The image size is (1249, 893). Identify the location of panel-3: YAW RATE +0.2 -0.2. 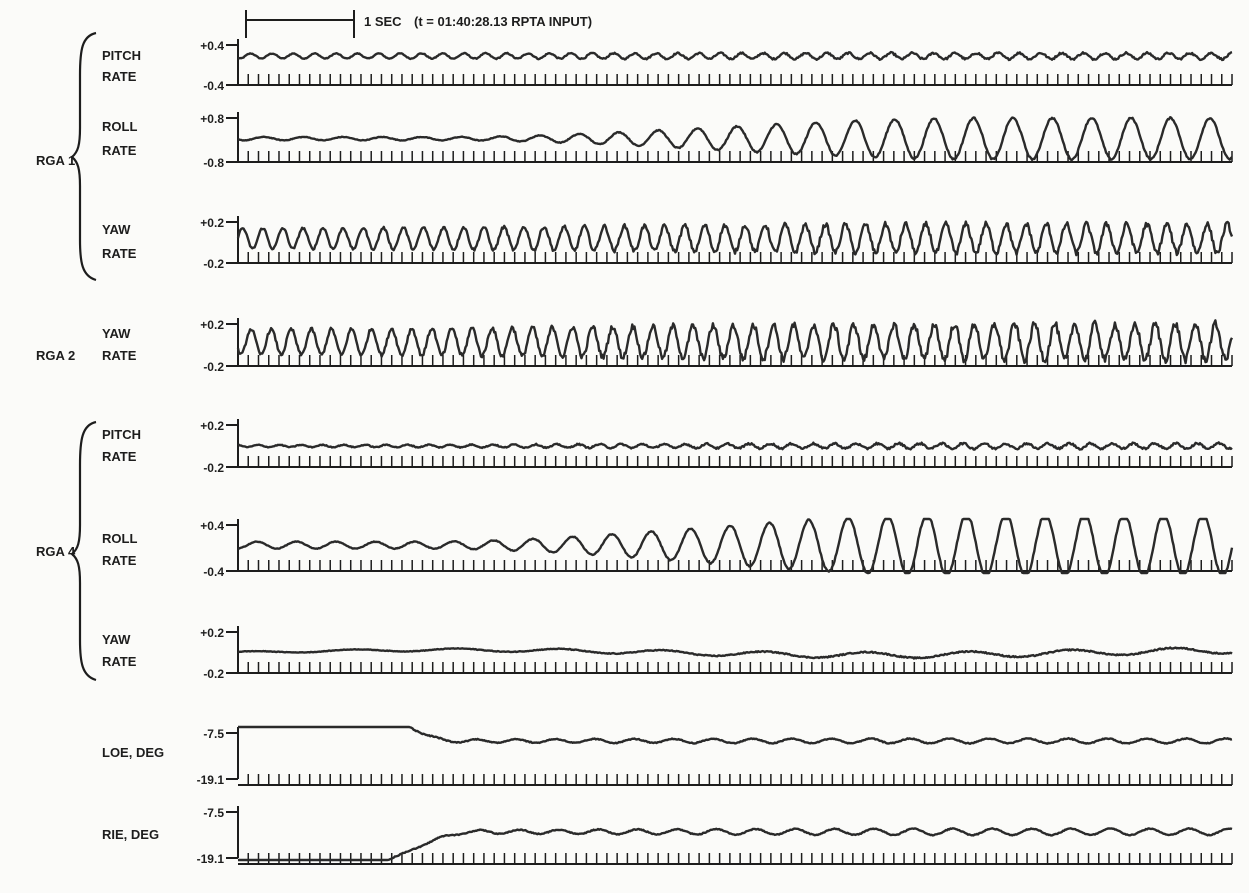
(668, 346).